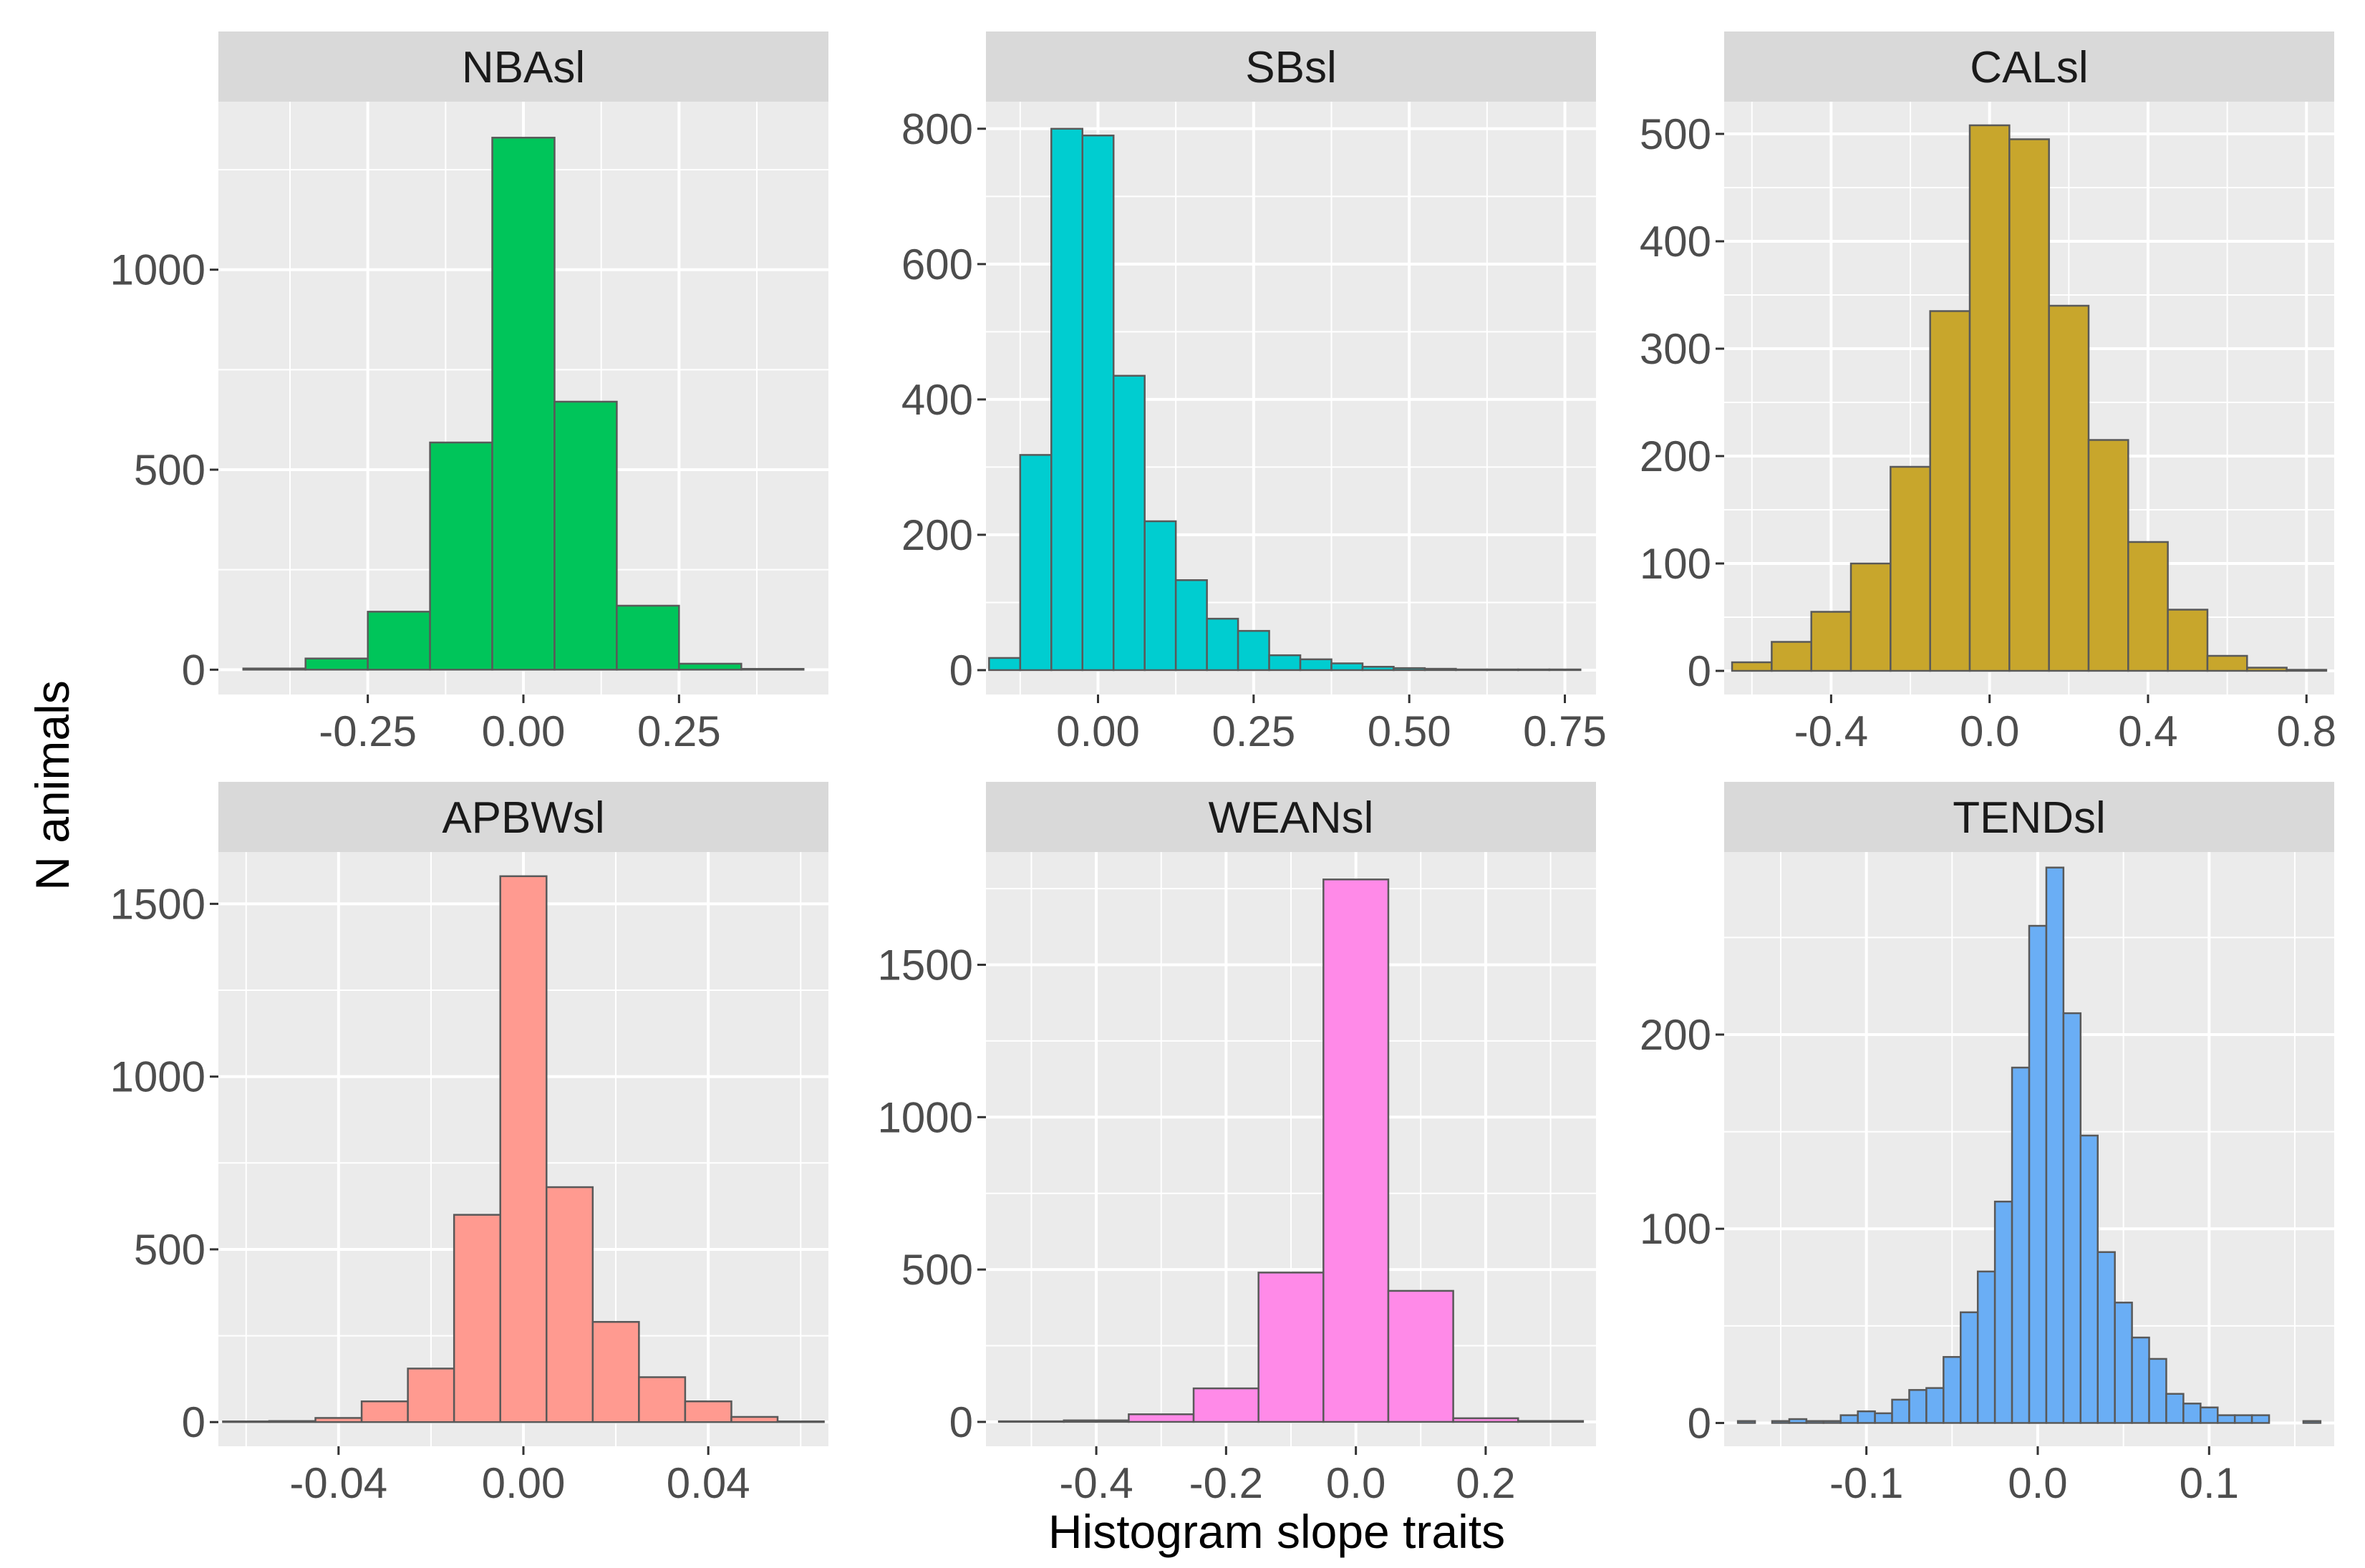  Describe the element at coordinates (157, 1077) in the screenshot. I see `y-tick-label: 1000` at that location.